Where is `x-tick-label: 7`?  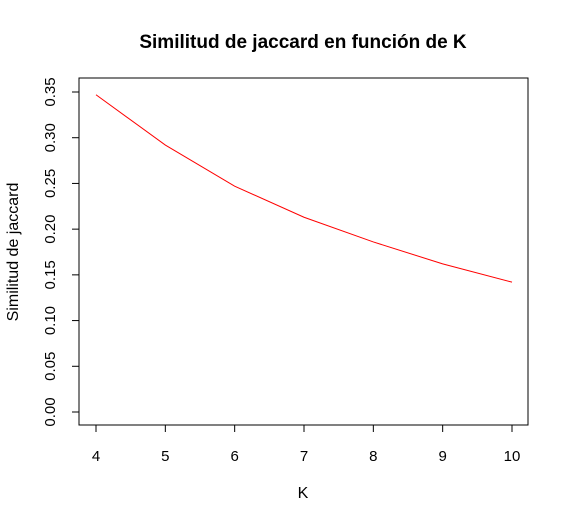 x-tick-label: 7 is located at coordinates (304, 456).